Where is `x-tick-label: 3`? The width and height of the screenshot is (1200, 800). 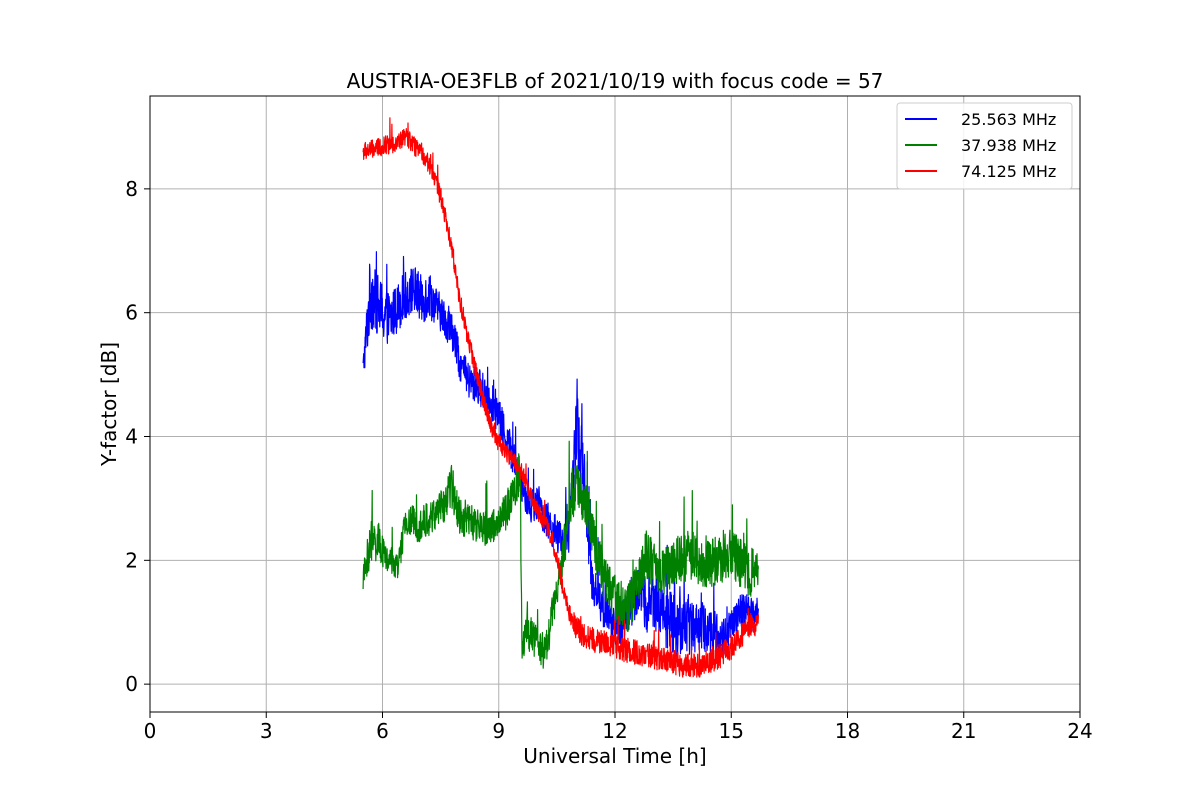
x-tick-label: 3 is located at coordinates (266, 731).